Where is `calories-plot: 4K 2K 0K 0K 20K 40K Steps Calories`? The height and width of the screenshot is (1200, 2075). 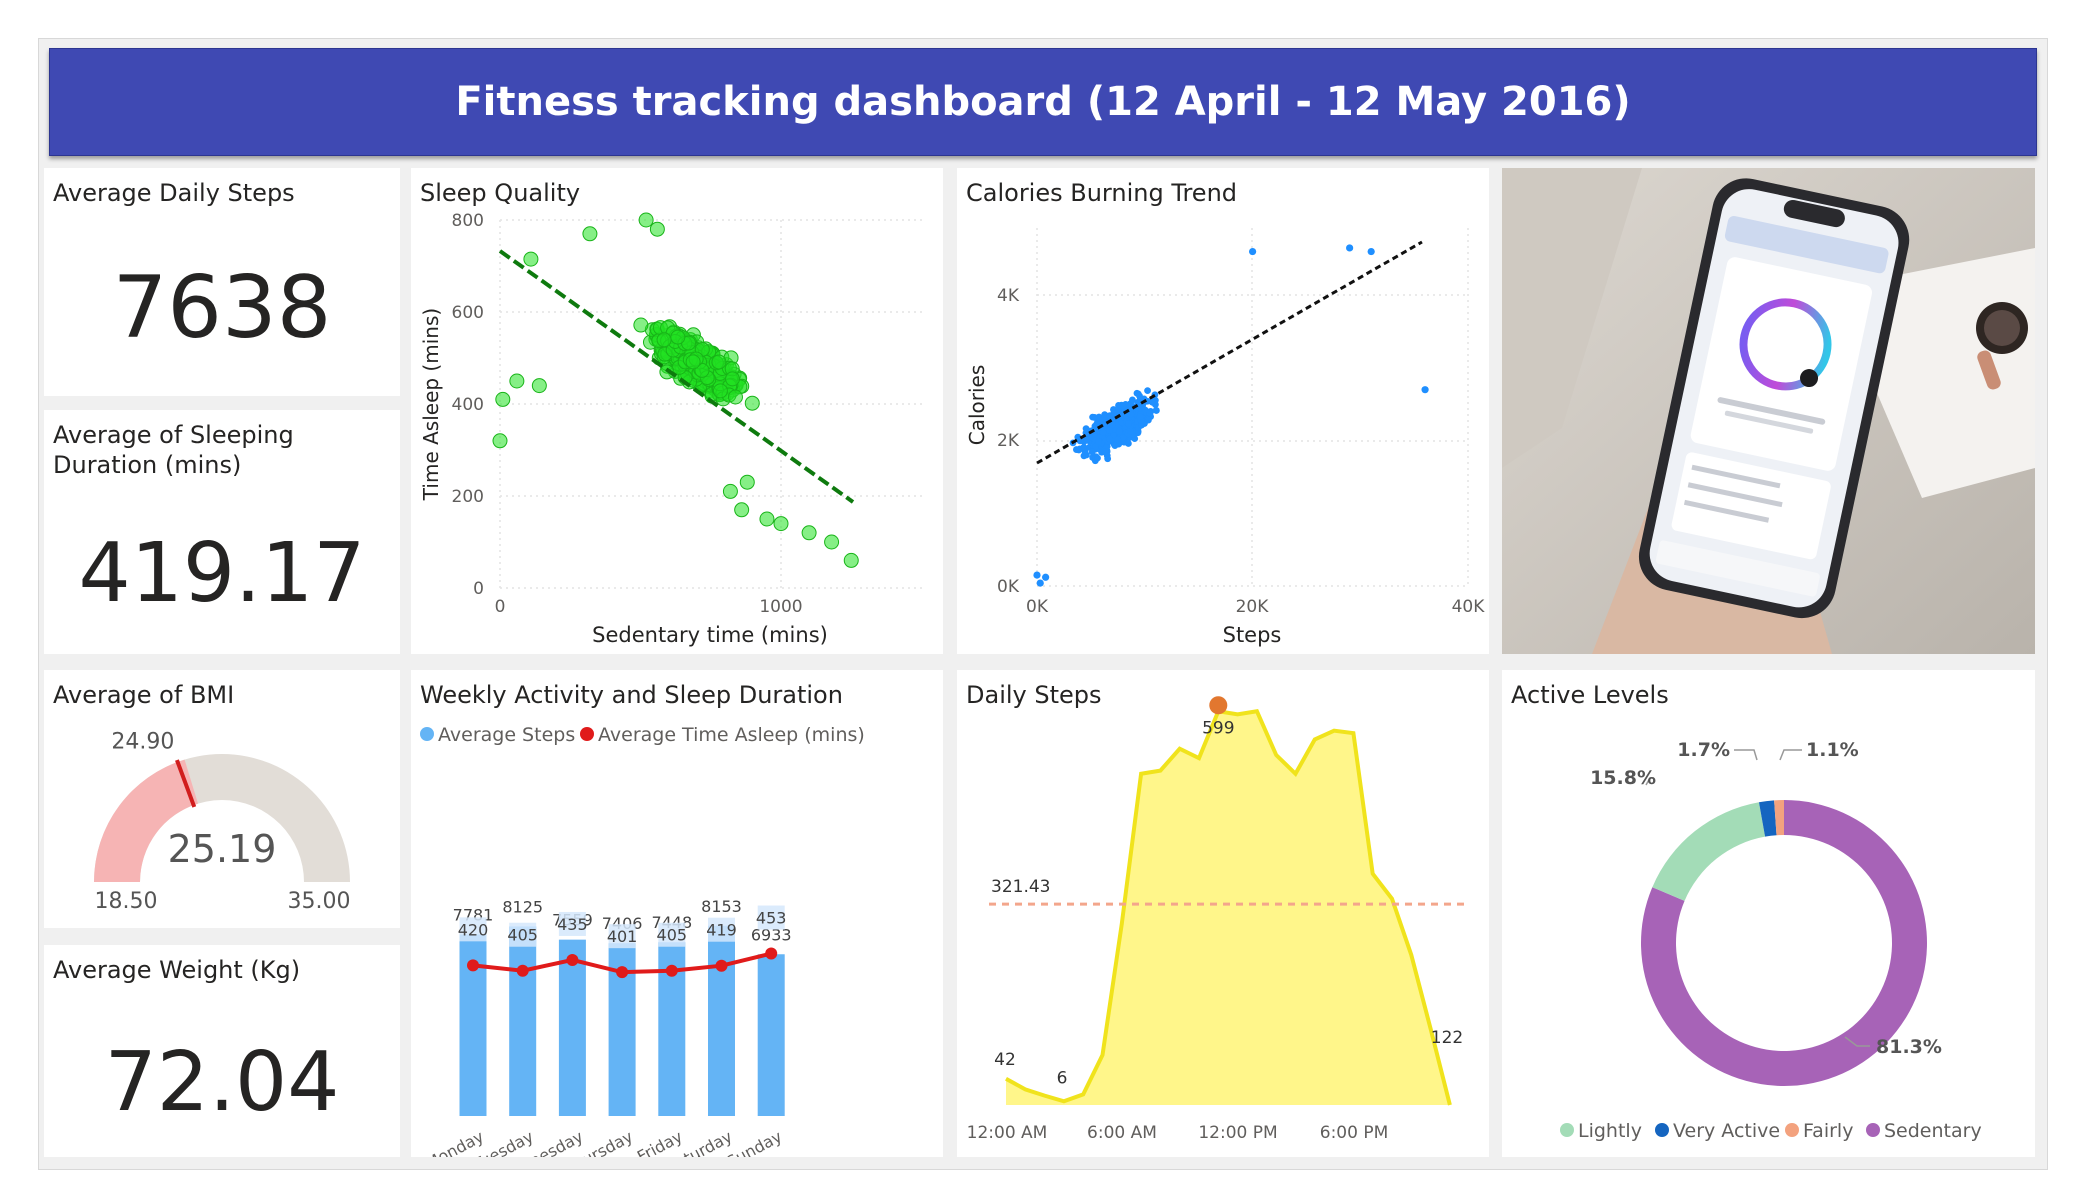 calories-plot: 4K 2K 0K 0K 20K 40K Steps Calories is located at coordinates (1225, 437).